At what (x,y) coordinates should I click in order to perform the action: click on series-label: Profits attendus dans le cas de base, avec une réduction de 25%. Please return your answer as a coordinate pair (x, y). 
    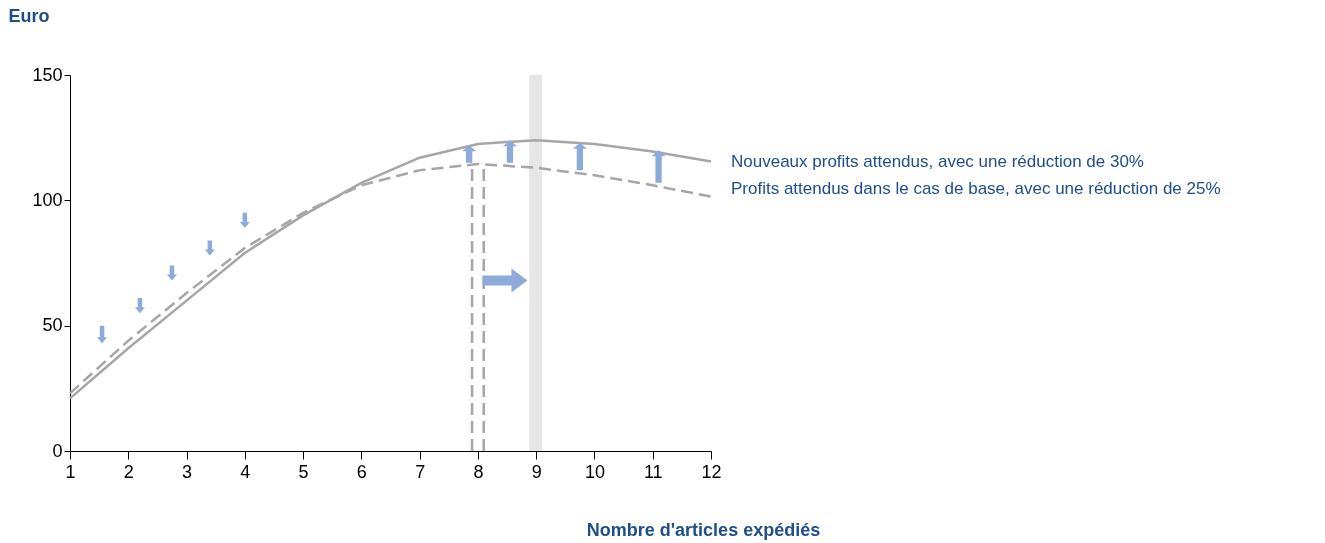
    Looking at the image, I should click on (976, 188).